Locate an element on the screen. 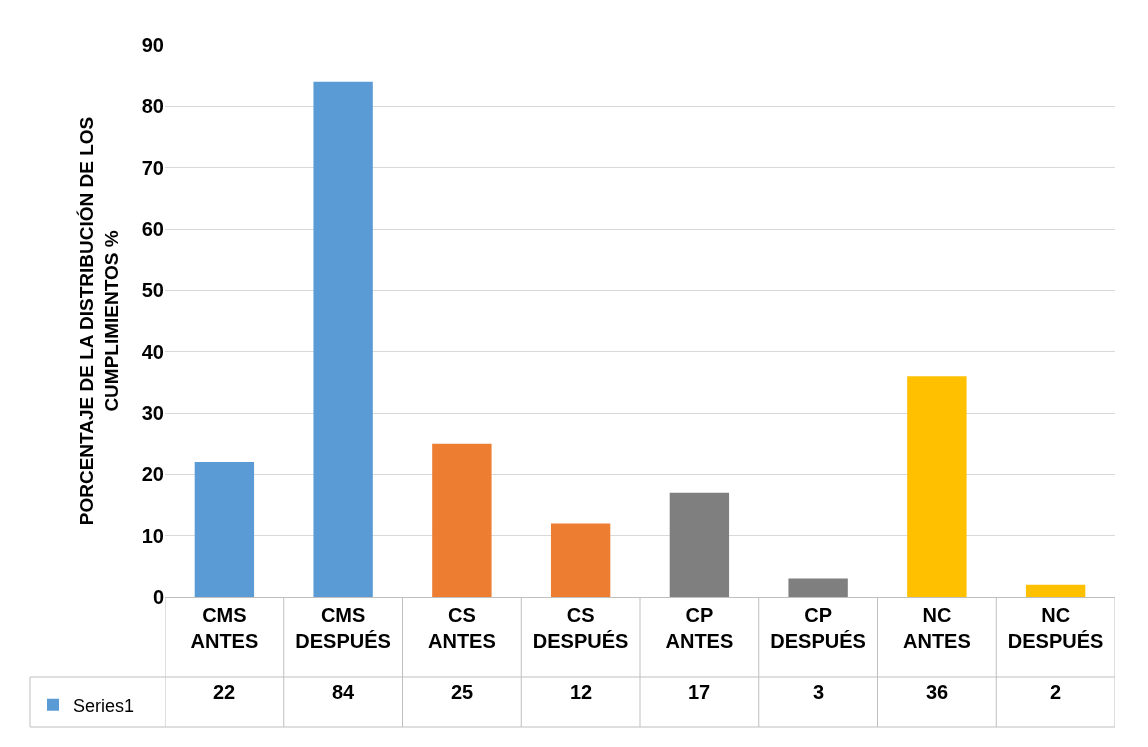  data-label: 25 is located at coordinates (462, 692).